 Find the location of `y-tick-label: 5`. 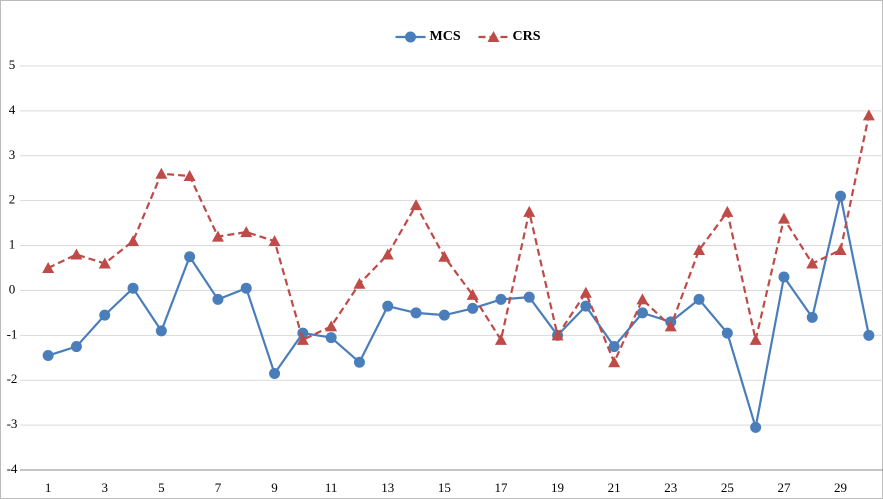

y-tick-label: 5 is located at coordinates (12, 64).